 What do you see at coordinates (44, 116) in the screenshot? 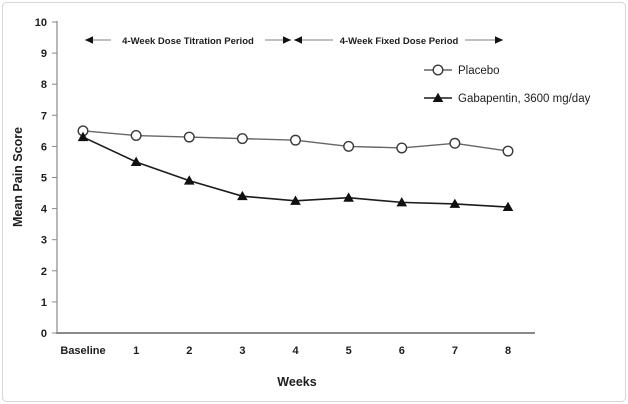
I see `y-tick-label: 7` at bounding box center [44, 116].